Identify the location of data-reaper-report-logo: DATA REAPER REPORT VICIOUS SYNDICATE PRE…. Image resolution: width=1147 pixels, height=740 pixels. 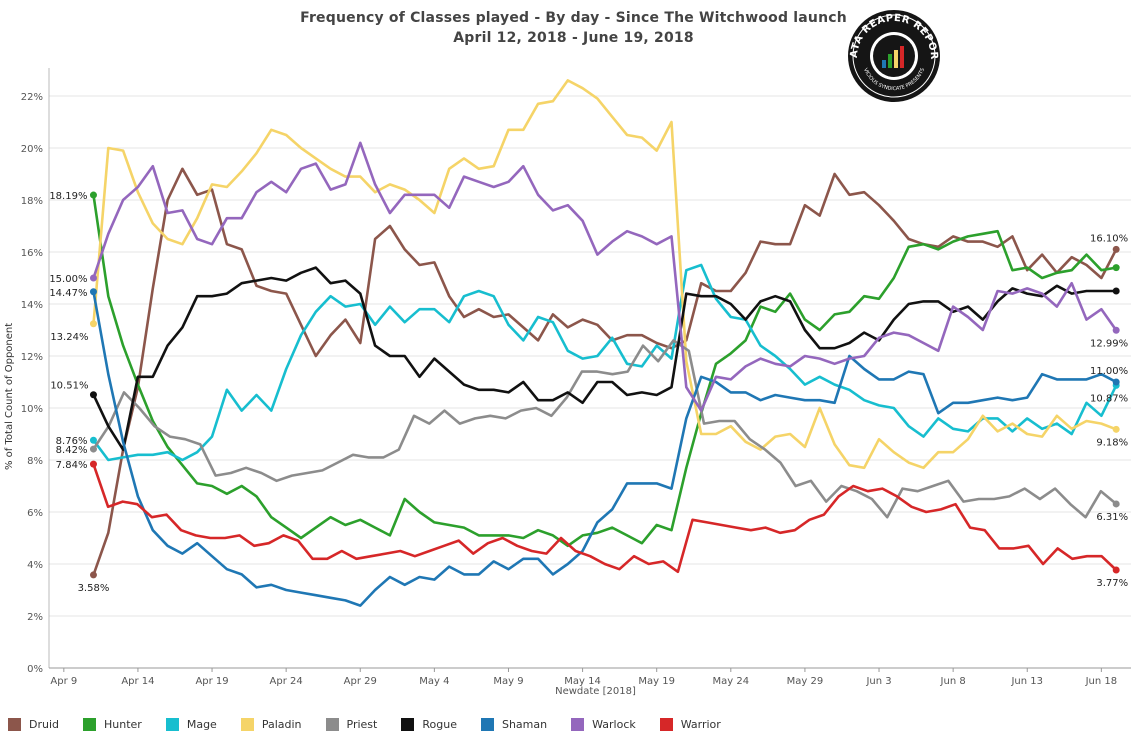
(891, 55).